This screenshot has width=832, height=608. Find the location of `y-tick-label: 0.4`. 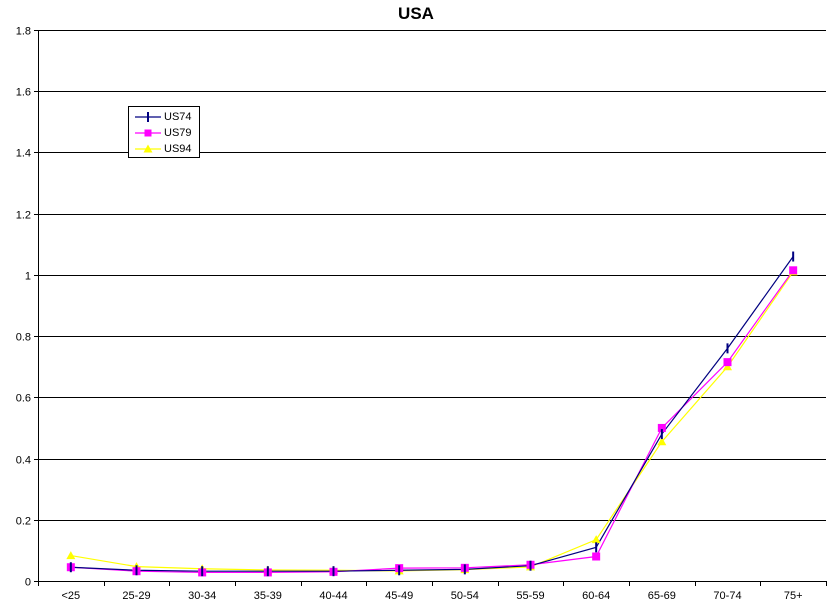

y-tick-label: 0.4 is located at coordinates (23, 461).